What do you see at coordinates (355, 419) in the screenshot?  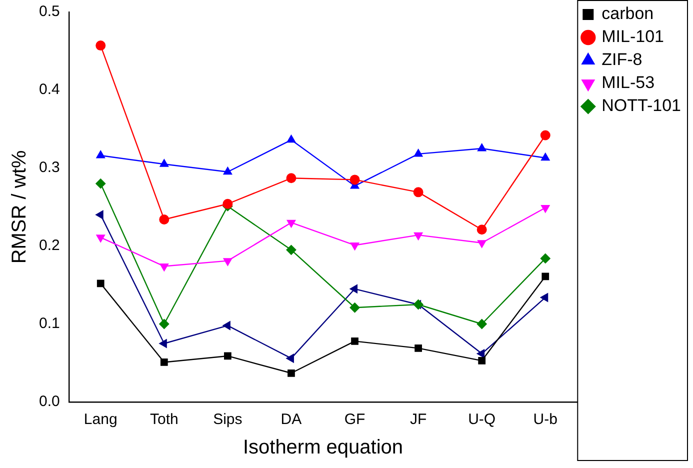 I see `x-tick-label: GF` at bounding box center [355, 419].